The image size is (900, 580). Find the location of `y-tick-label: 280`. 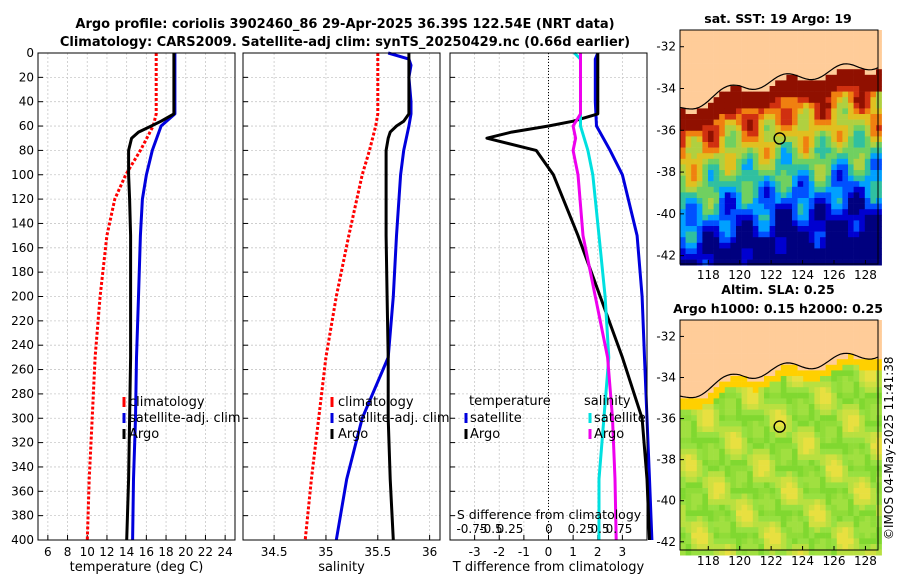

y-tick-label: 280 is located at coordinates (22, 394).